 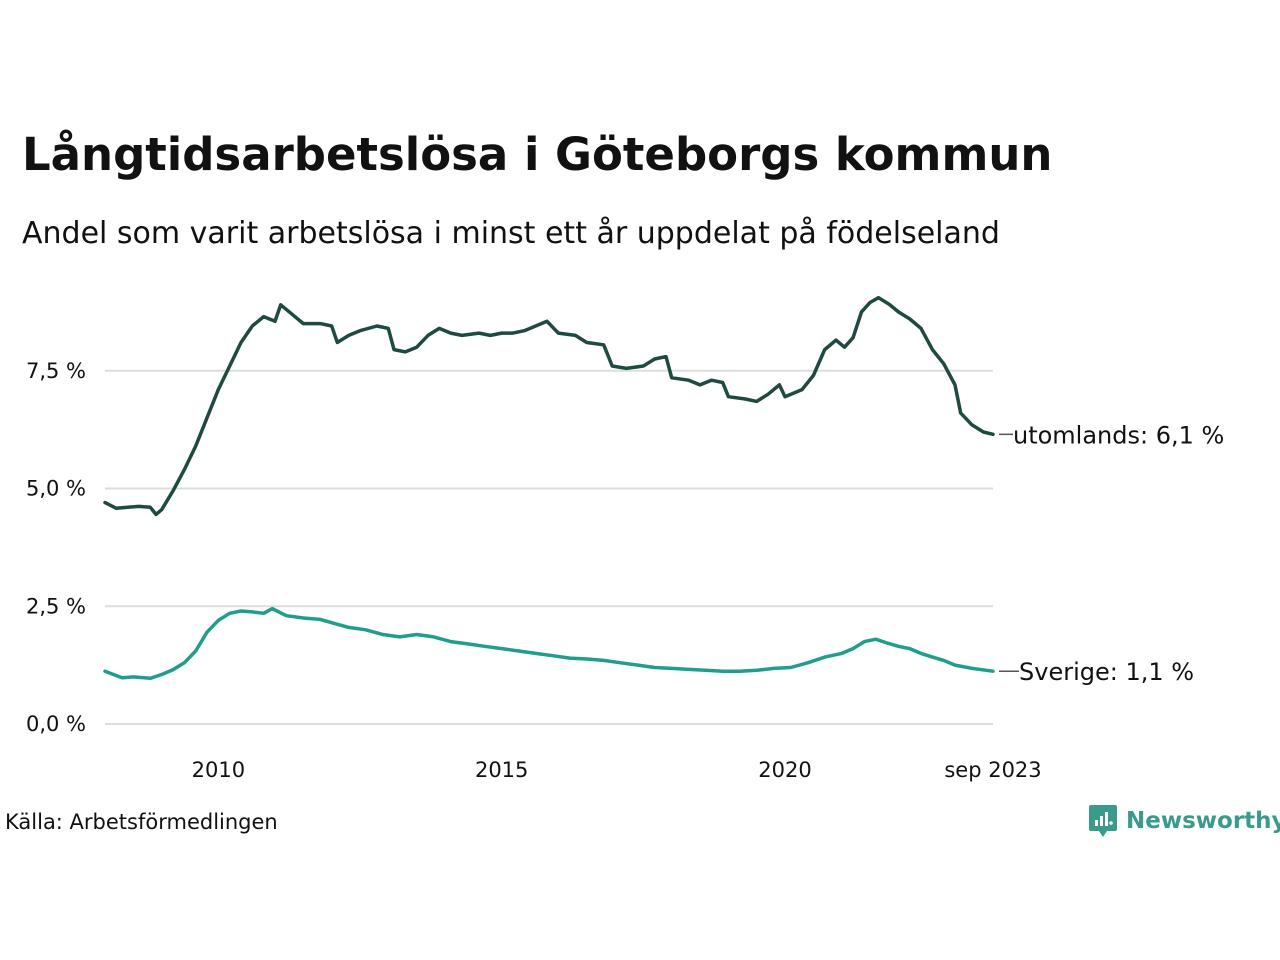 What do you see at coordinates (1106, 672) in the screenshot?
I see `series-end-label-sverige: Sverige: 1,1 %` at bounding box center [1106, 672].